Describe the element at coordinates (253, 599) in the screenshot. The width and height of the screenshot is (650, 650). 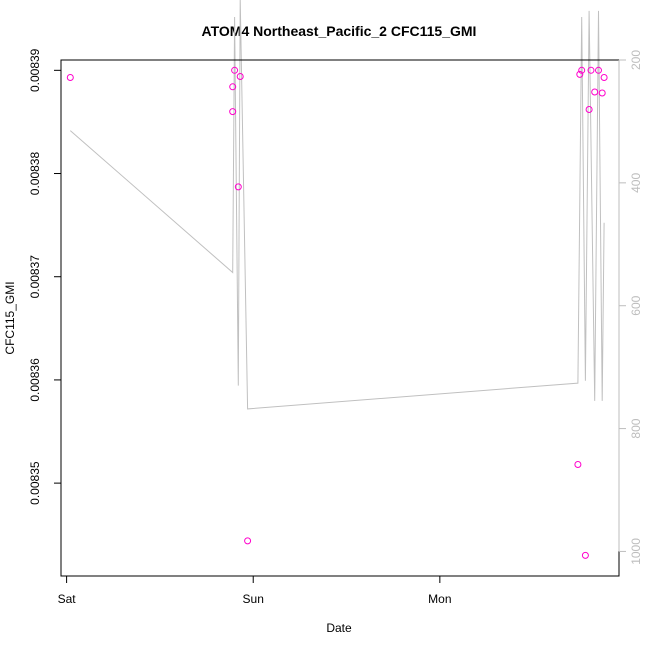
I see `x-tick-label: Sun` at that location.